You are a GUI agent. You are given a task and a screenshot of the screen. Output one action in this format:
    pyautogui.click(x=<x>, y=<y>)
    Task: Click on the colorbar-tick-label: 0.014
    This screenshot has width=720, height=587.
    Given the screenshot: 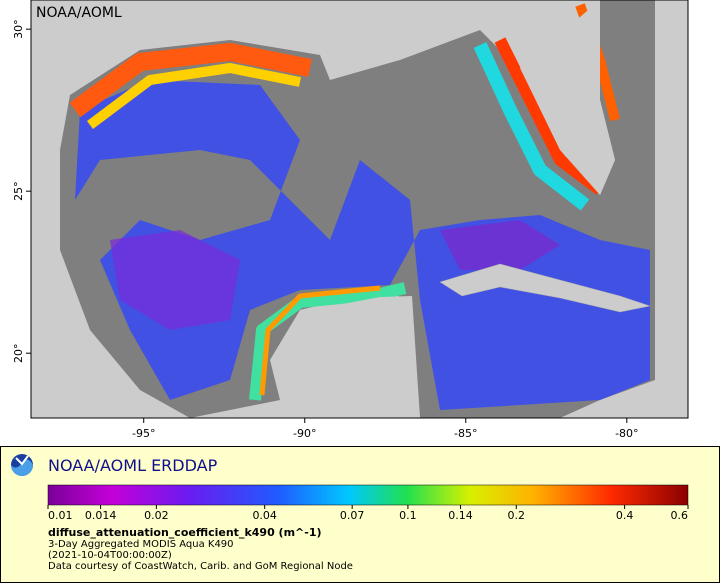 What is the action you would take?
    pyautogui.click(x=101, y=515)
    